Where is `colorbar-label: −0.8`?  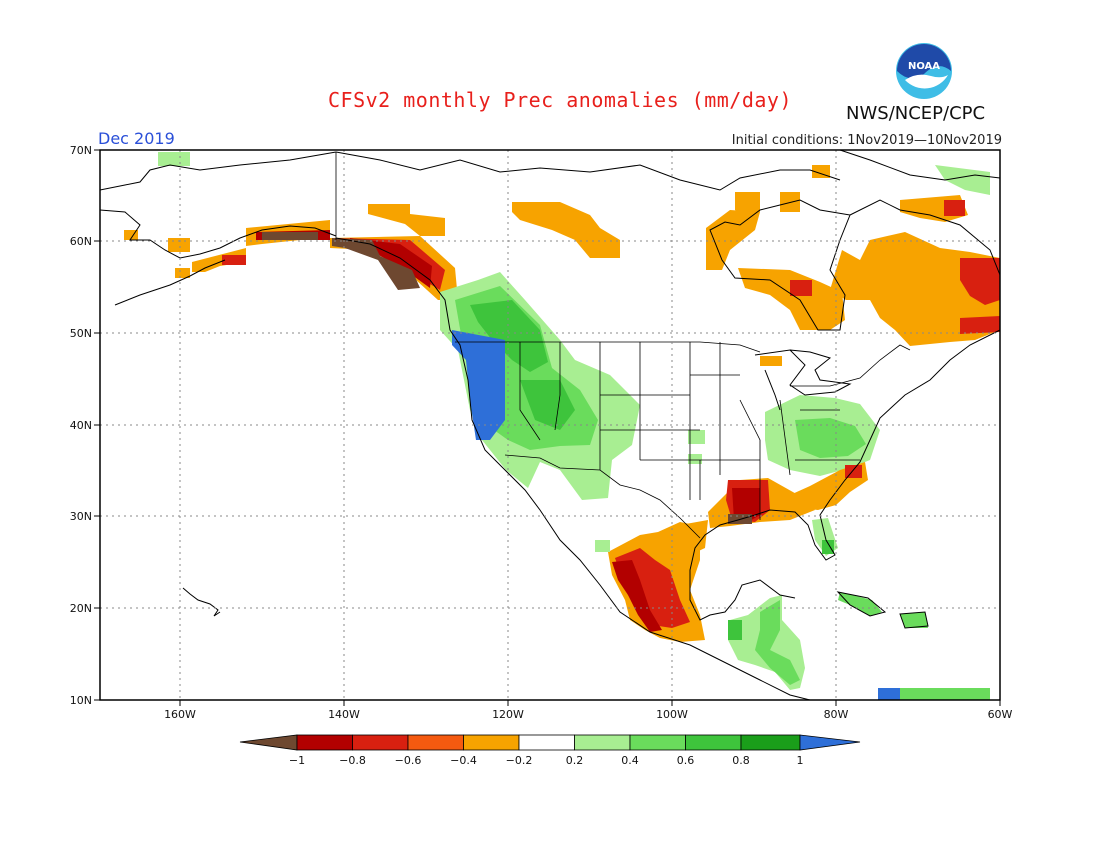 colorbar-label: −0.8 is located at coordinates (352, 760).